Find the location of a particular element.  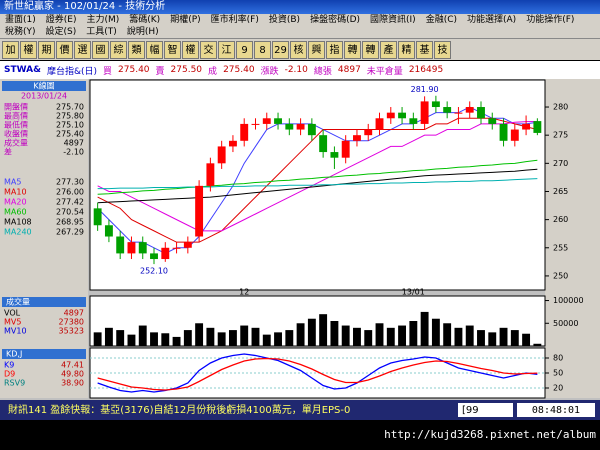

tool-button: 技 is located at coordinates (442, 50).